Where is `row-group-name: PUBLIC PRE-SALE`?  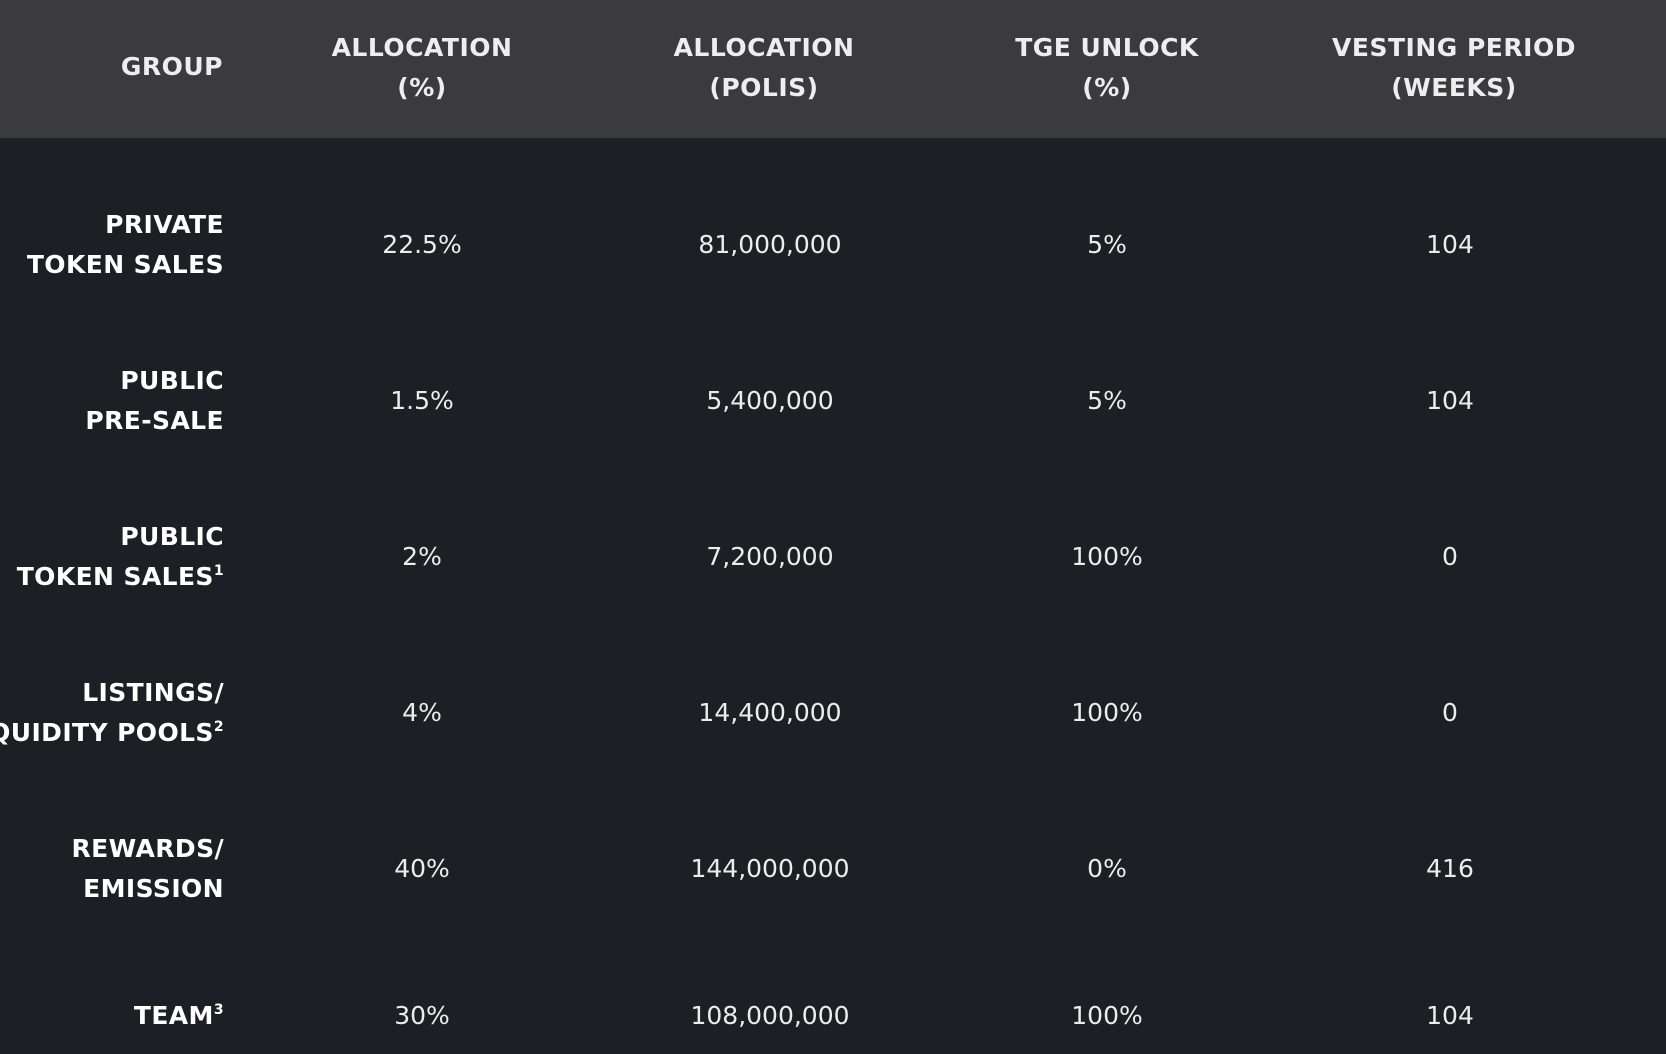 row-group-name: PUBLIC PRE-SALE is located at coordinates (154, 400).